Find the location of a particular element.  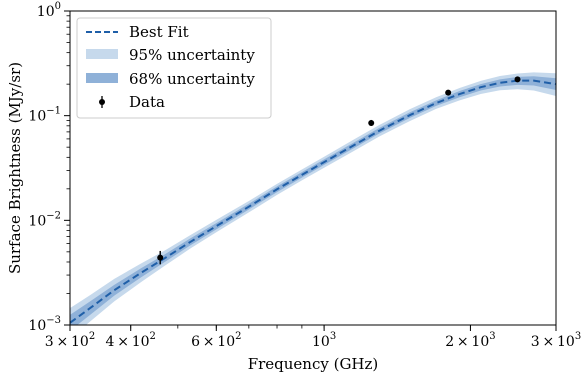

legend-68-label: 68% uncertainty is located at coordinates (192, 79).